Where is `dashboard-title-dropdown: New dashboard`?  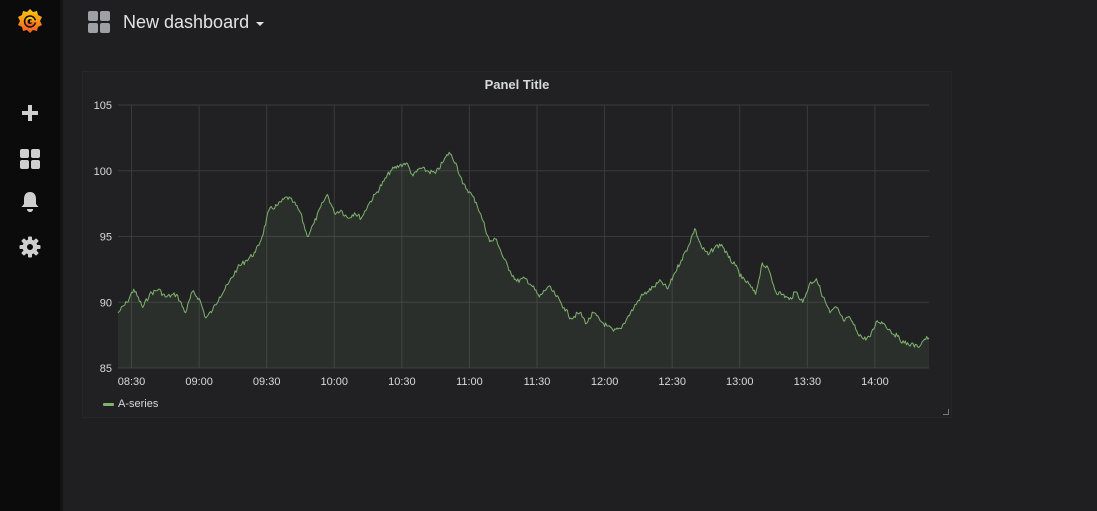
dashboard-title-dropdown: New dashboard is located at coordinates (194, 22).